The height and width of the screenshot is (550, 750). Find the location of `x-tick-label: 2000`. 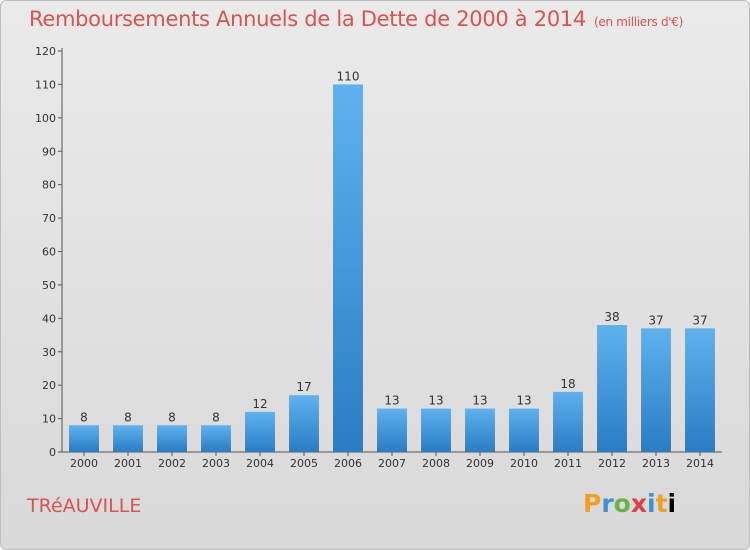

x-tick-label: 2000 is located at coordinates (84, 463).